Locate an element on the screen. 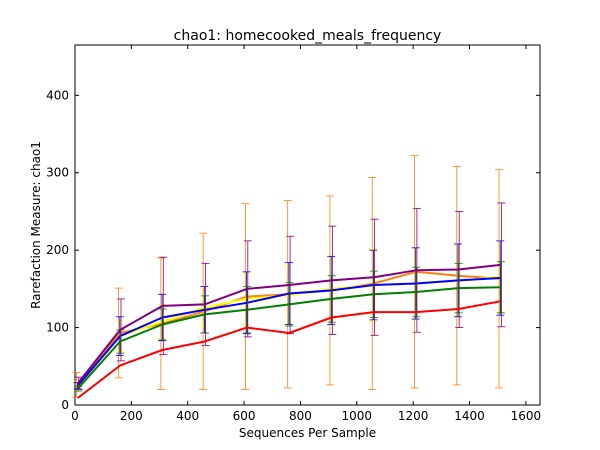 Image resolution: width=600 pixels, height=450 pixels. y-axis-label: Rarefaction Measure: chao1 is located at coordinates (36, 225).